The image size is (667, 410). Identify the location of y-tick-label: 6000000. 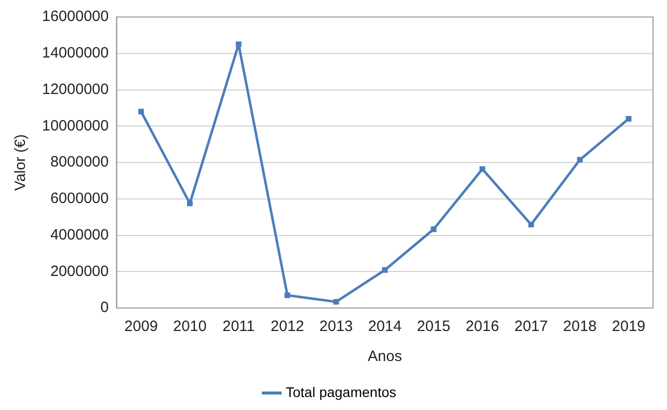
(79, 199).